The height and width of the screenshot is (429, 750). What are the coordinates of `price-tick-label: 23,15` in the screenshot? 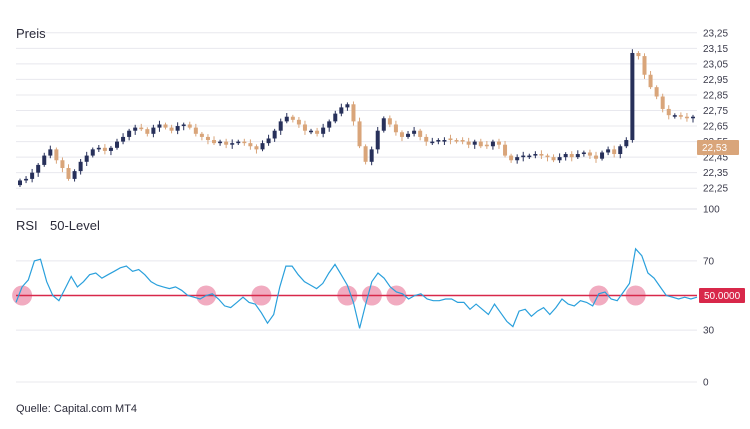 It's located at (715, 49).